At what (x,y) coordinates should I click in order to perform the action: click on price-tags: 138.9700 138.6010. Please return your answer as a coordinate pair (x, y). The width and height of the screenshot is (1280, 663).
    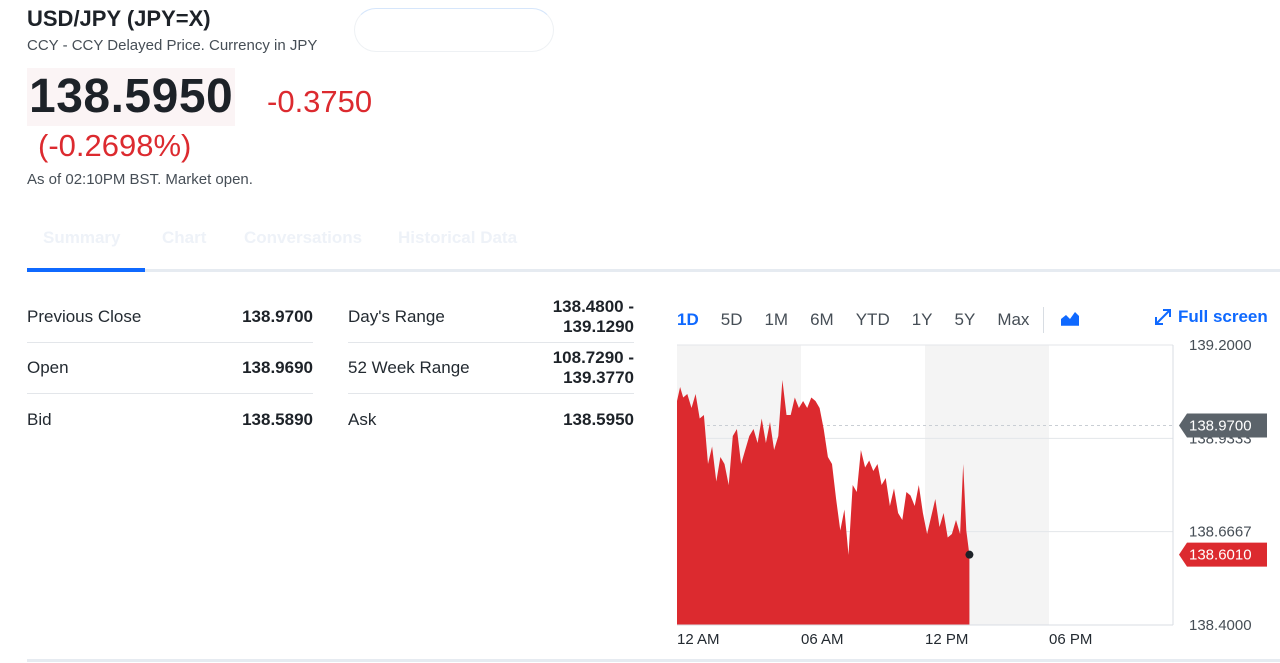
    Looking at the image, I should click on (1223, 490).